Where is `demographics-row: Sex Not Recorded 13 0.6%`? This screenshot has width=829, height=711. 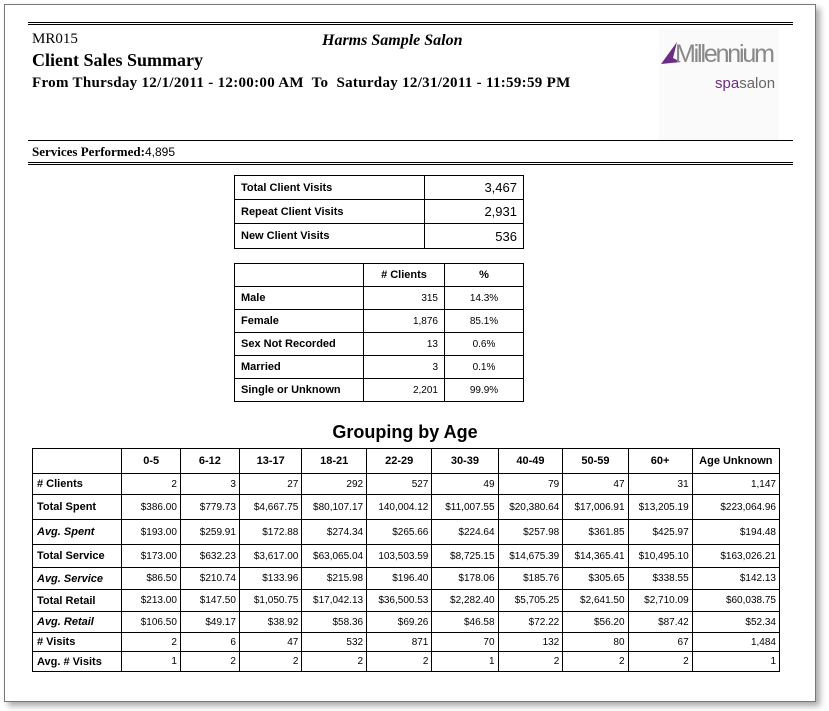 demographics-row: Sex Not Recorded 13 0.6% is located at coordinates (379, 344).